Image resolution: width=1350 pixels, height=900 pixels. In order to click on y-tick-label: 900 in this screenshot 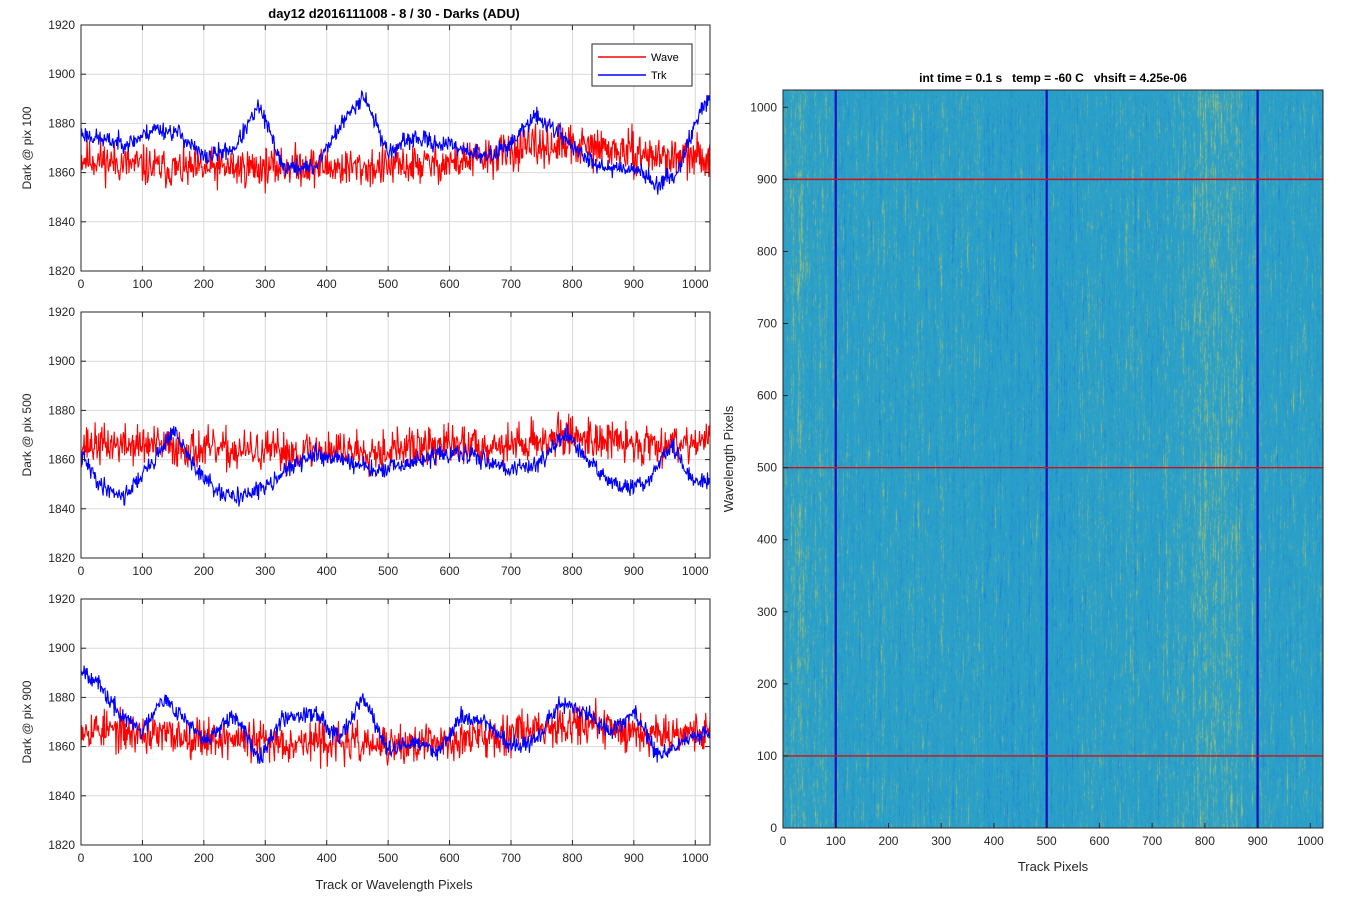, I will do `click(767, 179)`.